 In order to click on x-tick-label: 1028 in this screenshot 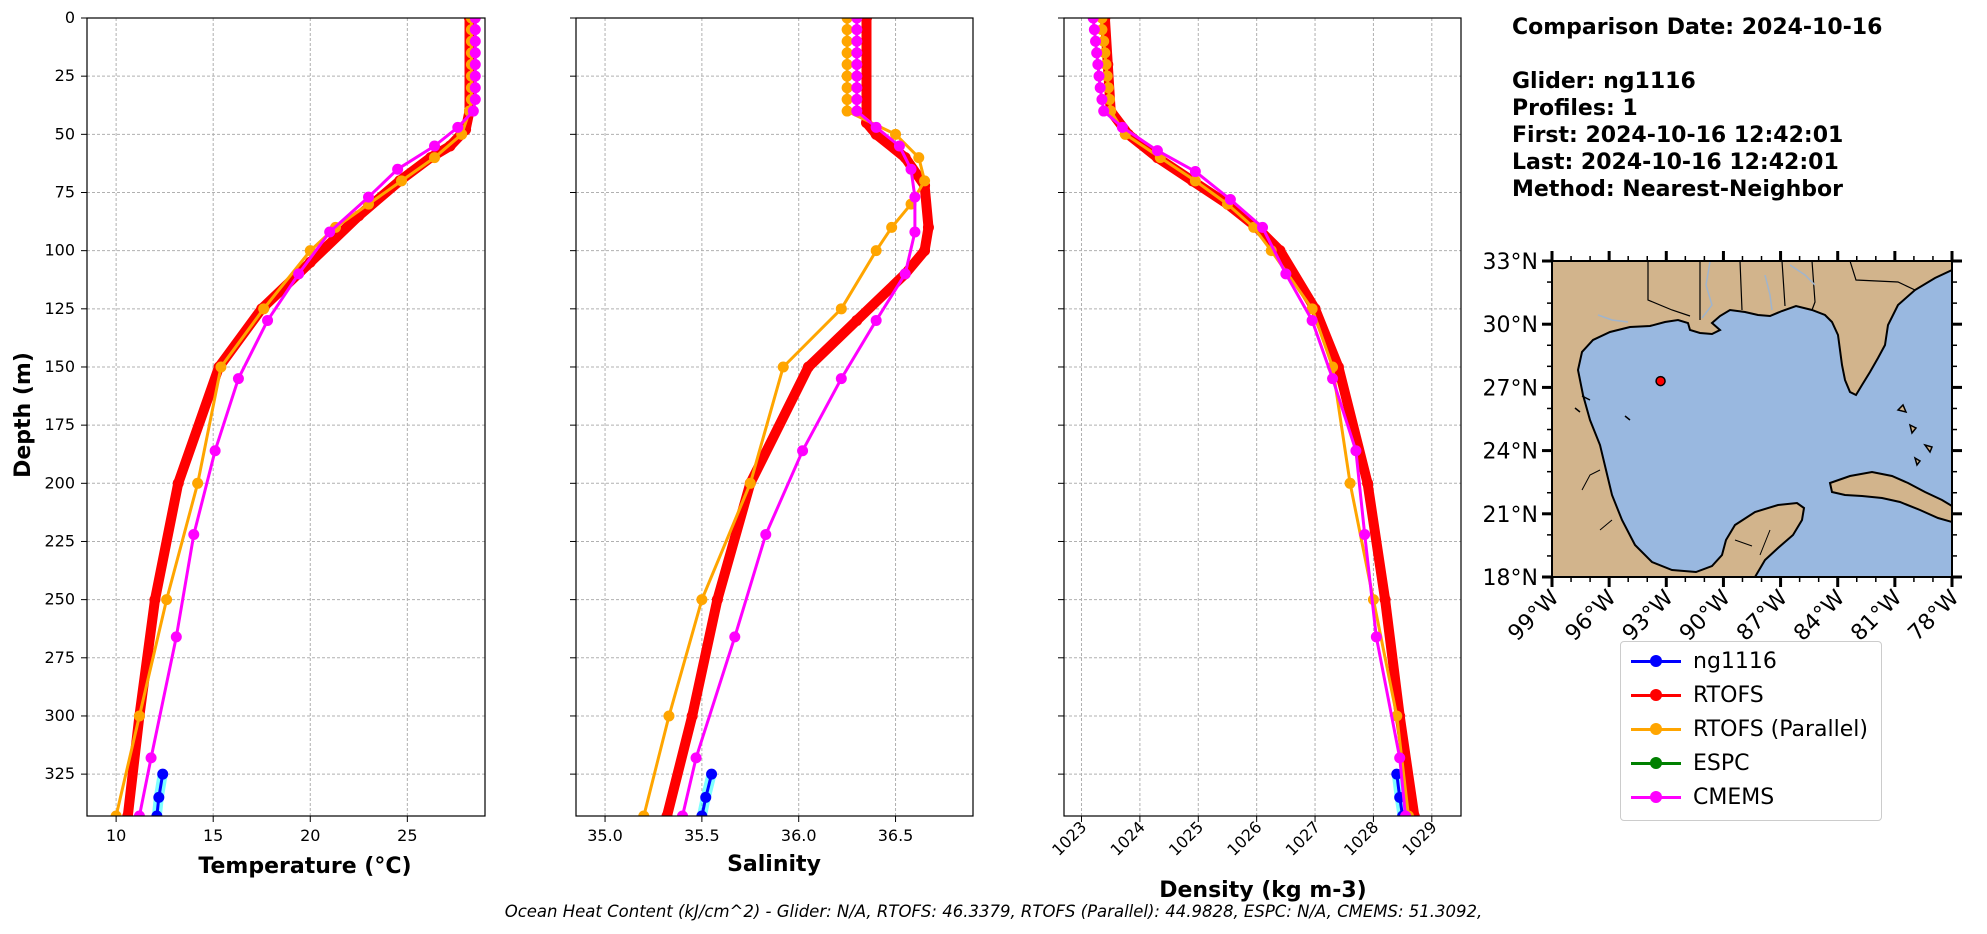, I will do `click(1361, 838)`.